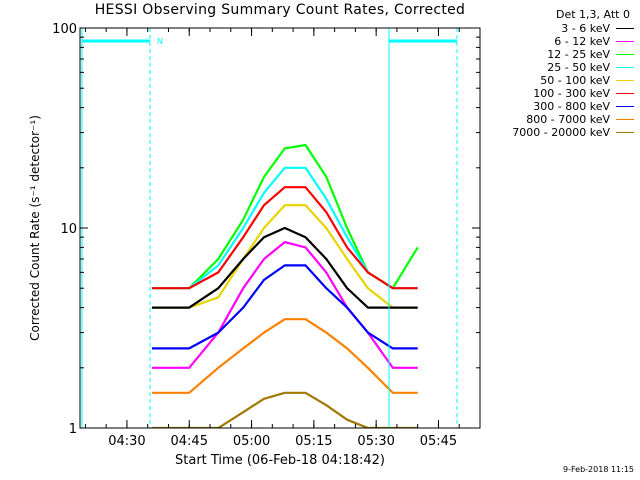 The image size is (640, 480). What do you see at coordinates (375, 441) in the screenshot?
I see `x-tick-label: 05:30` at bounding box center [375, 441].